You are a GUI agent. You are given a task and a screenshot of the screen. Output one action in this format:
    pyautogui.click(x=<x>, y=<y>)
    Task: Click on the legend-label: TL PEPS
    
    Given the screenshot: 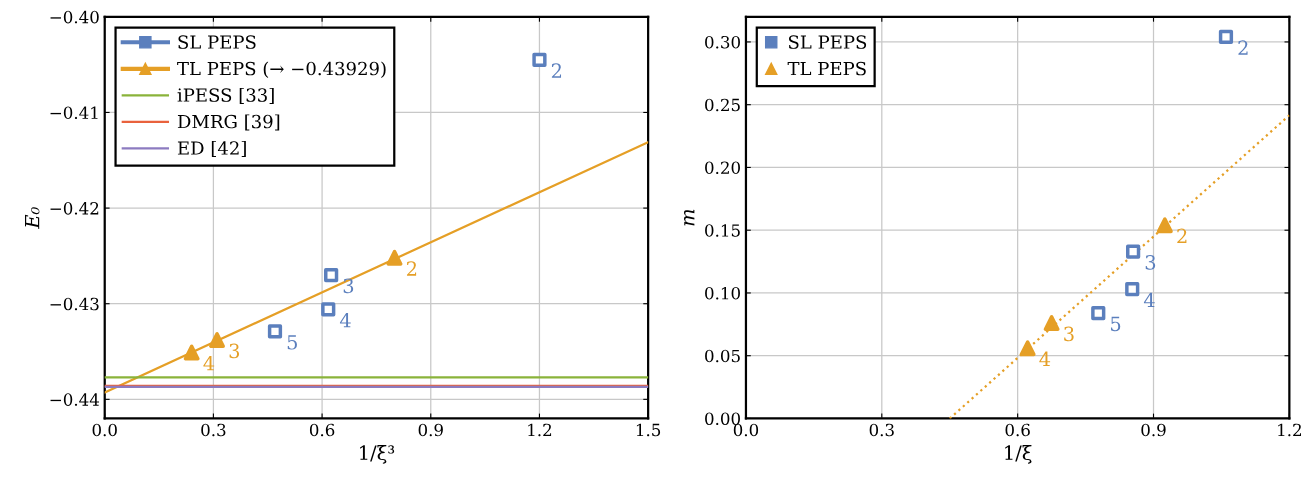 What is the action you would take?
    pyautogui.click(x=826, y=68)
    